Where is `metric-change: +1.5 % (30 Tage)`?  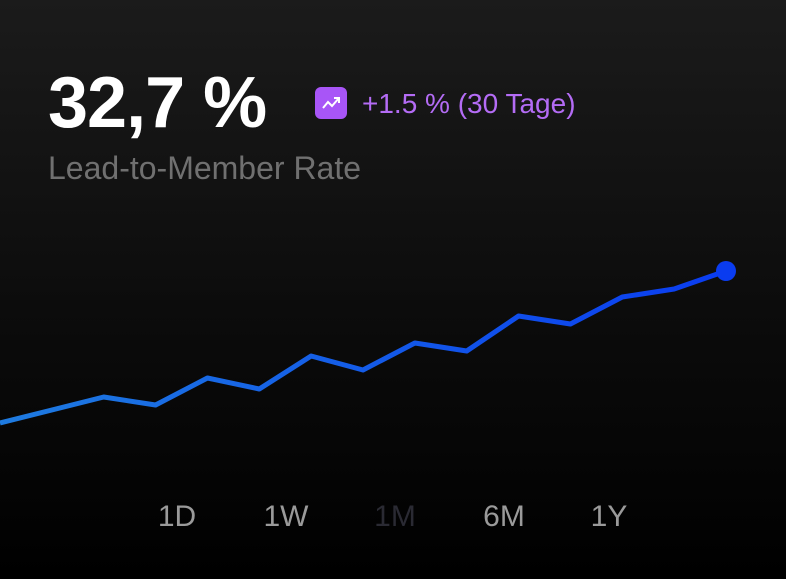
metric-change: +1.5 % (30 Tage) is located at coordinates (469, 103).